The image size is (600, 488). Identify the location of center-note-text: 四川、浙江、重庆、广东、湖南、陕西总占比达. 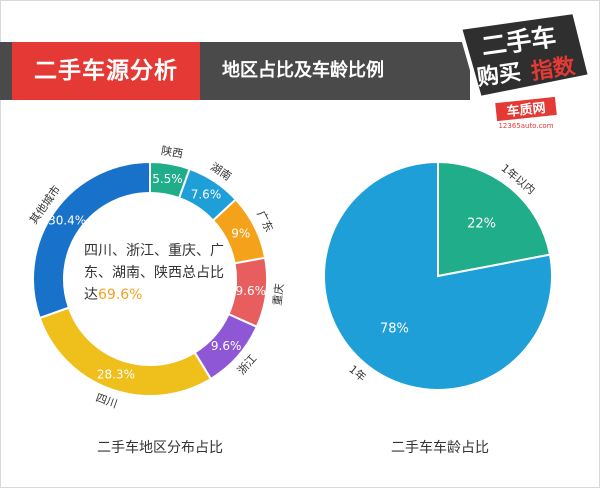
(154, 273).